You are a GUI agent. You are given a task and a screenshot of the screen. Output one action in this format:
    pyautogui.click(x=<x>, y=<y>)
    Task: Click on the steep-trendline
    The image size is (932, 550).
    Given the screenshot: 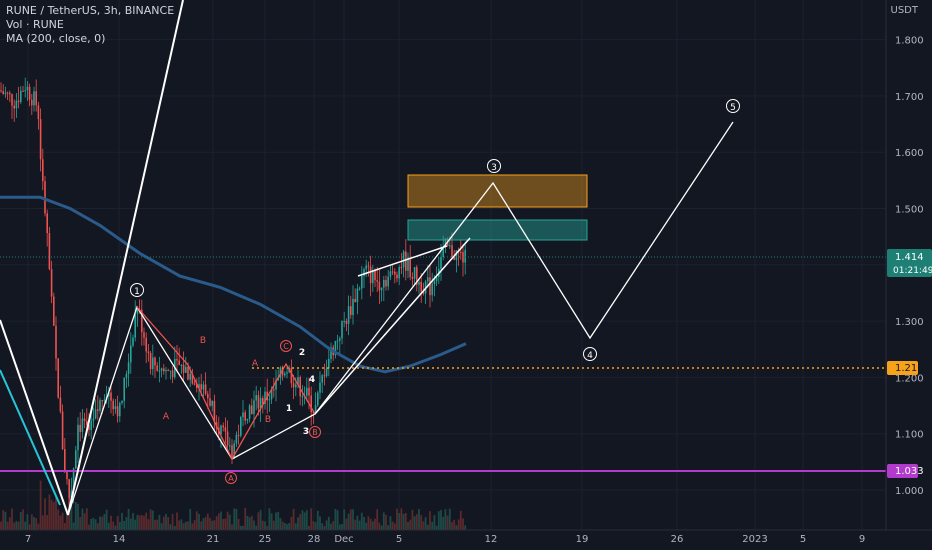 What is the action you would take?
    pyautogui.click(x=125, y=258)
    